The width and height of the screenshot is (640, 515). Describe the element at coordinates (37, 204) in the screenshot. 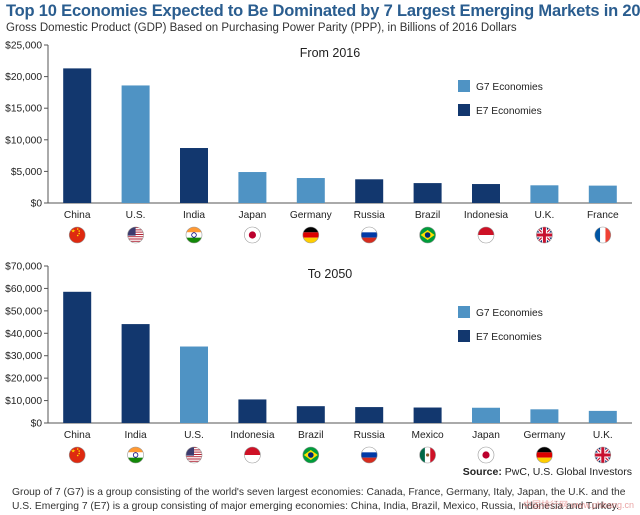

I see `y-tick-label: $0` at that location.